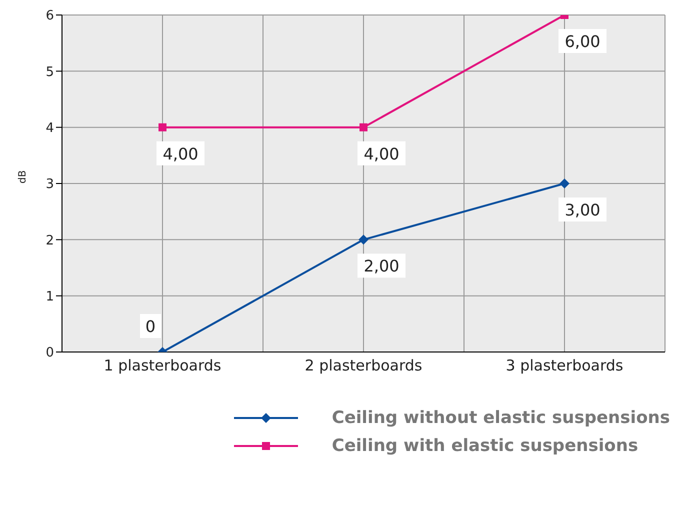 The width and height of the screenshot is (688, 519). Describe the element at coordinates (50, 72) in the screenshot. I see `y-tick-label: 5` at that location.